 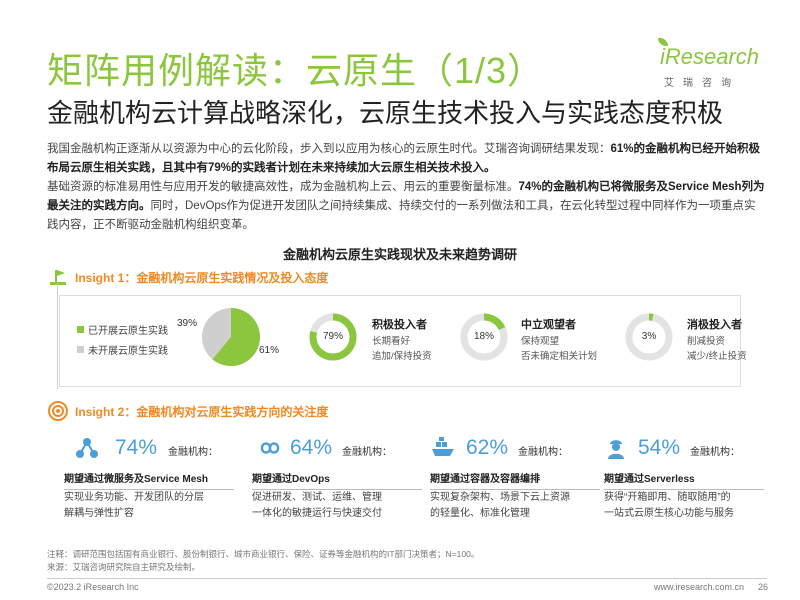 I want to click on legend-swatch-not, so click(x=80, y=349).